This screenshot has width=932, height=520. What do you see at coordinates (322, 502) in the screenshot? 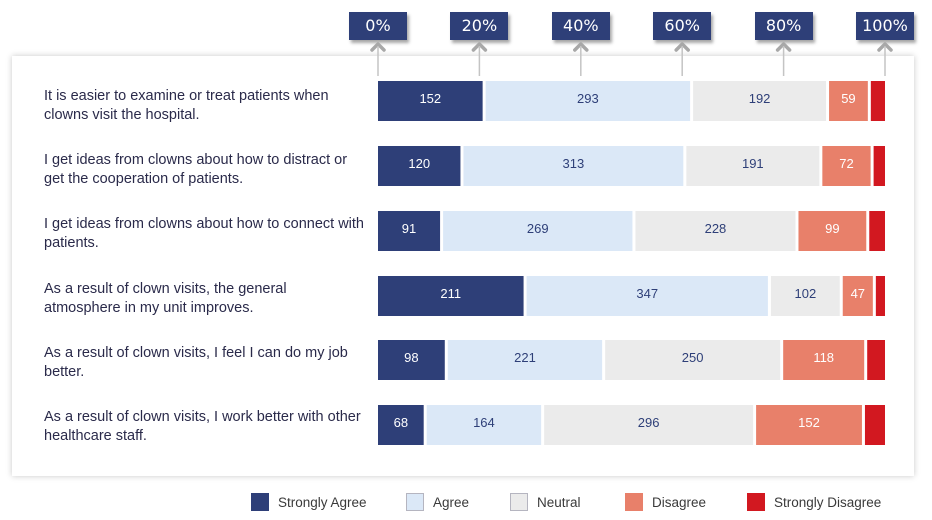
I see `legend-label: Strongly Agree` at bounding box center [322, 502].